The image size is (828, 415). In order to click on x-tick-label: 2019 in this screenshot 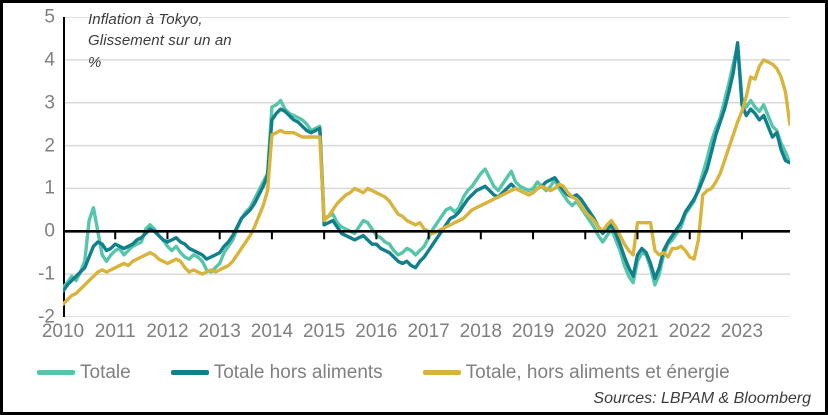, I will do `click(533, 331)`.